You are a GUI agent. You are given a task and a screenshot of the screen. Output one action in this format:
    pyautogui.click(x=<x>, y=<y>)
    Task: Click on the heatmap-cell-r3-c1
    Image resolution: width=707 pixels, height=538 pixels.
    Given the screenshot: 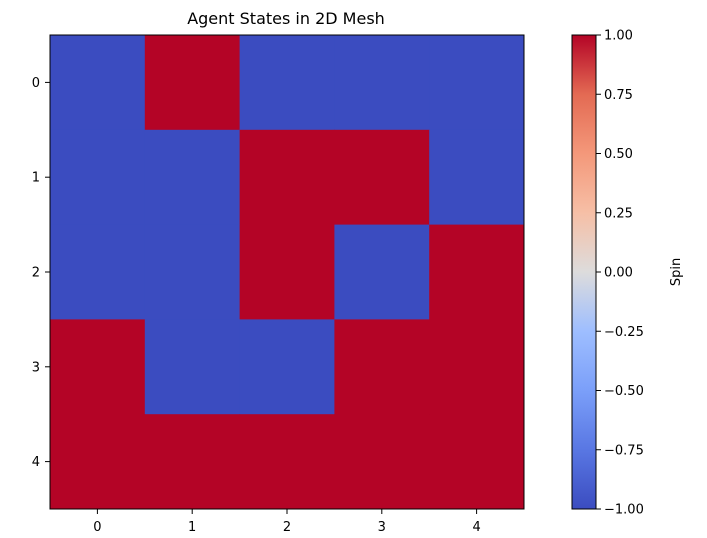 What is the action you would take?
    pyautogui.click(x=192, y=367)
    